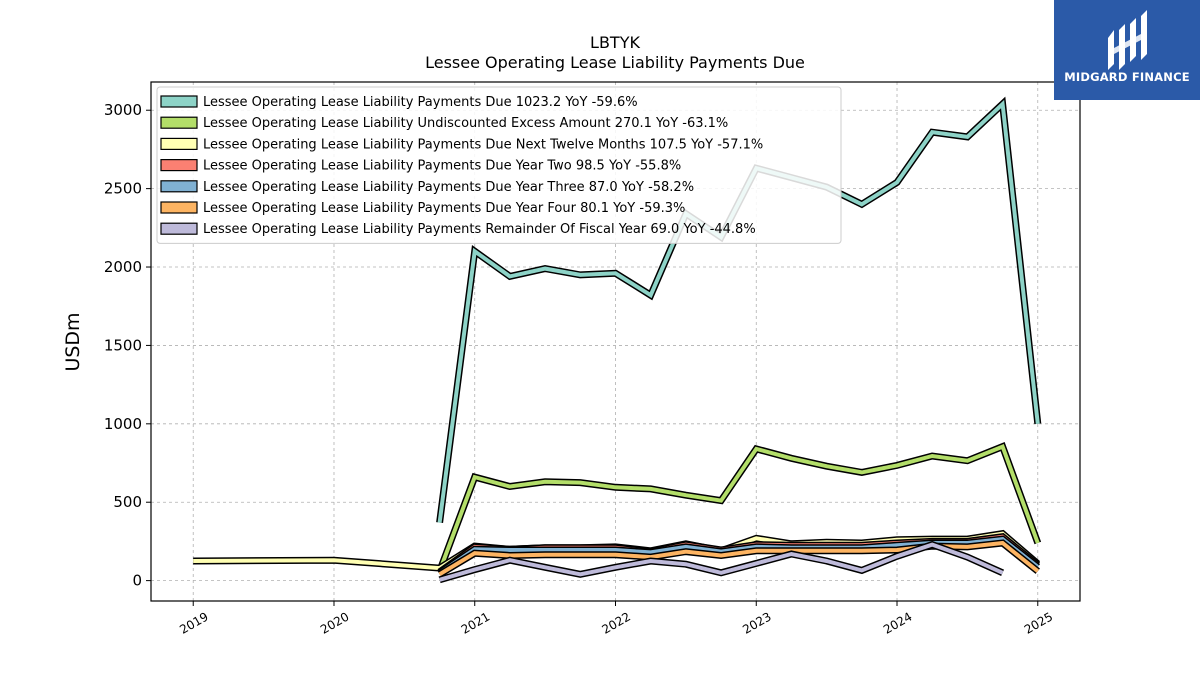  I want to click on midgard-logo-icon, so click(1127, 40).